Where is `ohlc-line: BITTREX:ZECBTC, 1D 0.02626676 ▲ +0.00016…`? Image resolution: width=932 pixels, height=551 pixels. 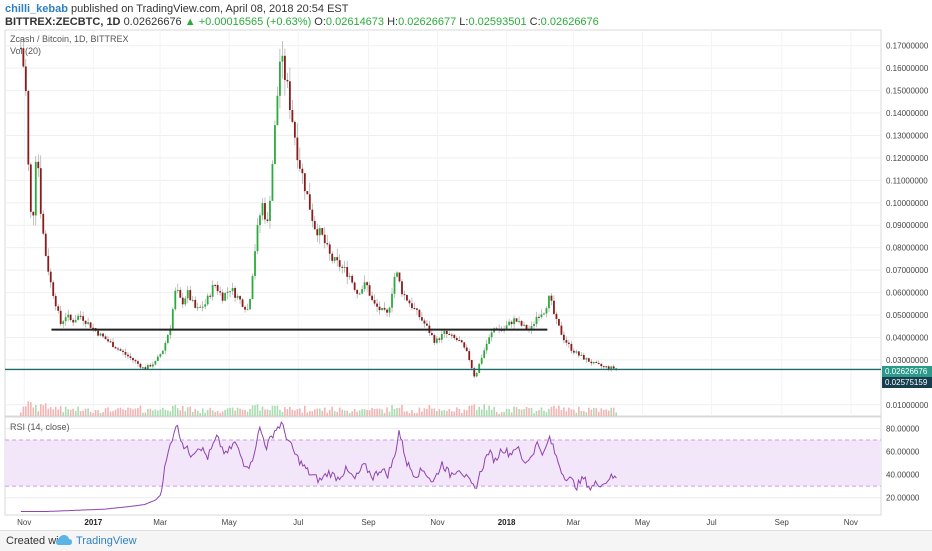 ohlc-line: BITTREX:ZECBTC, 1D 0.02626676 ▲ +0.00016… is located at coordinates (302, 22).